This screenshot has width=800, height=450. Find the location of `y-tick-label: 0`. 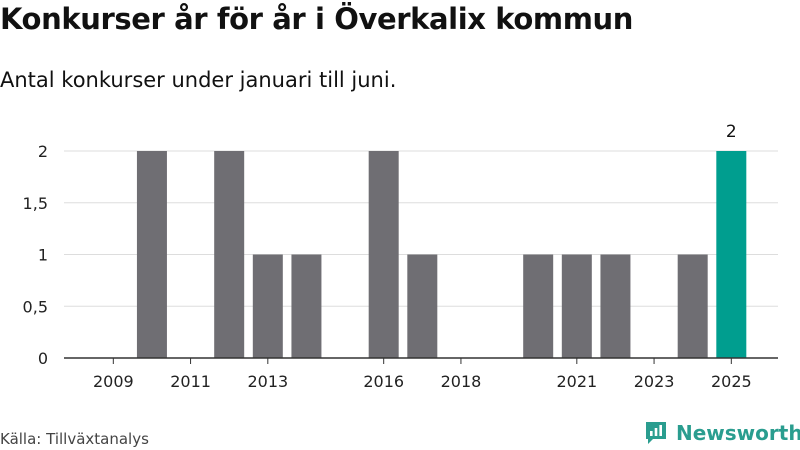

y-tick-label: 0 is located at coordinates (43, 358).